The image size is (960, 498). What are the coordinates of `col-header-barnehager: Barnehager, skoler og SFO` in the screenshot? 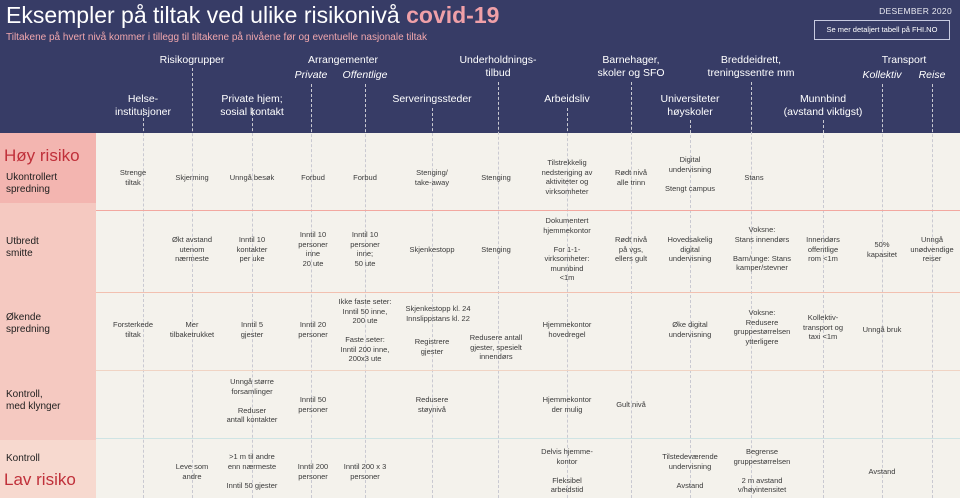 It's located at (630, 67).